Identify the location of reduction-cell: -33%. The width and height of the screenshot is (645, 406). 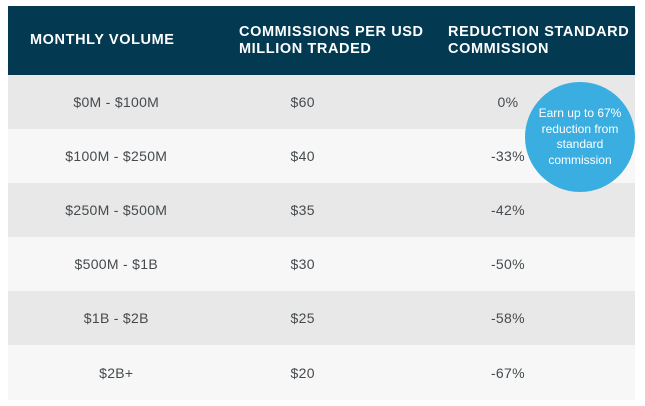
(507, 156).